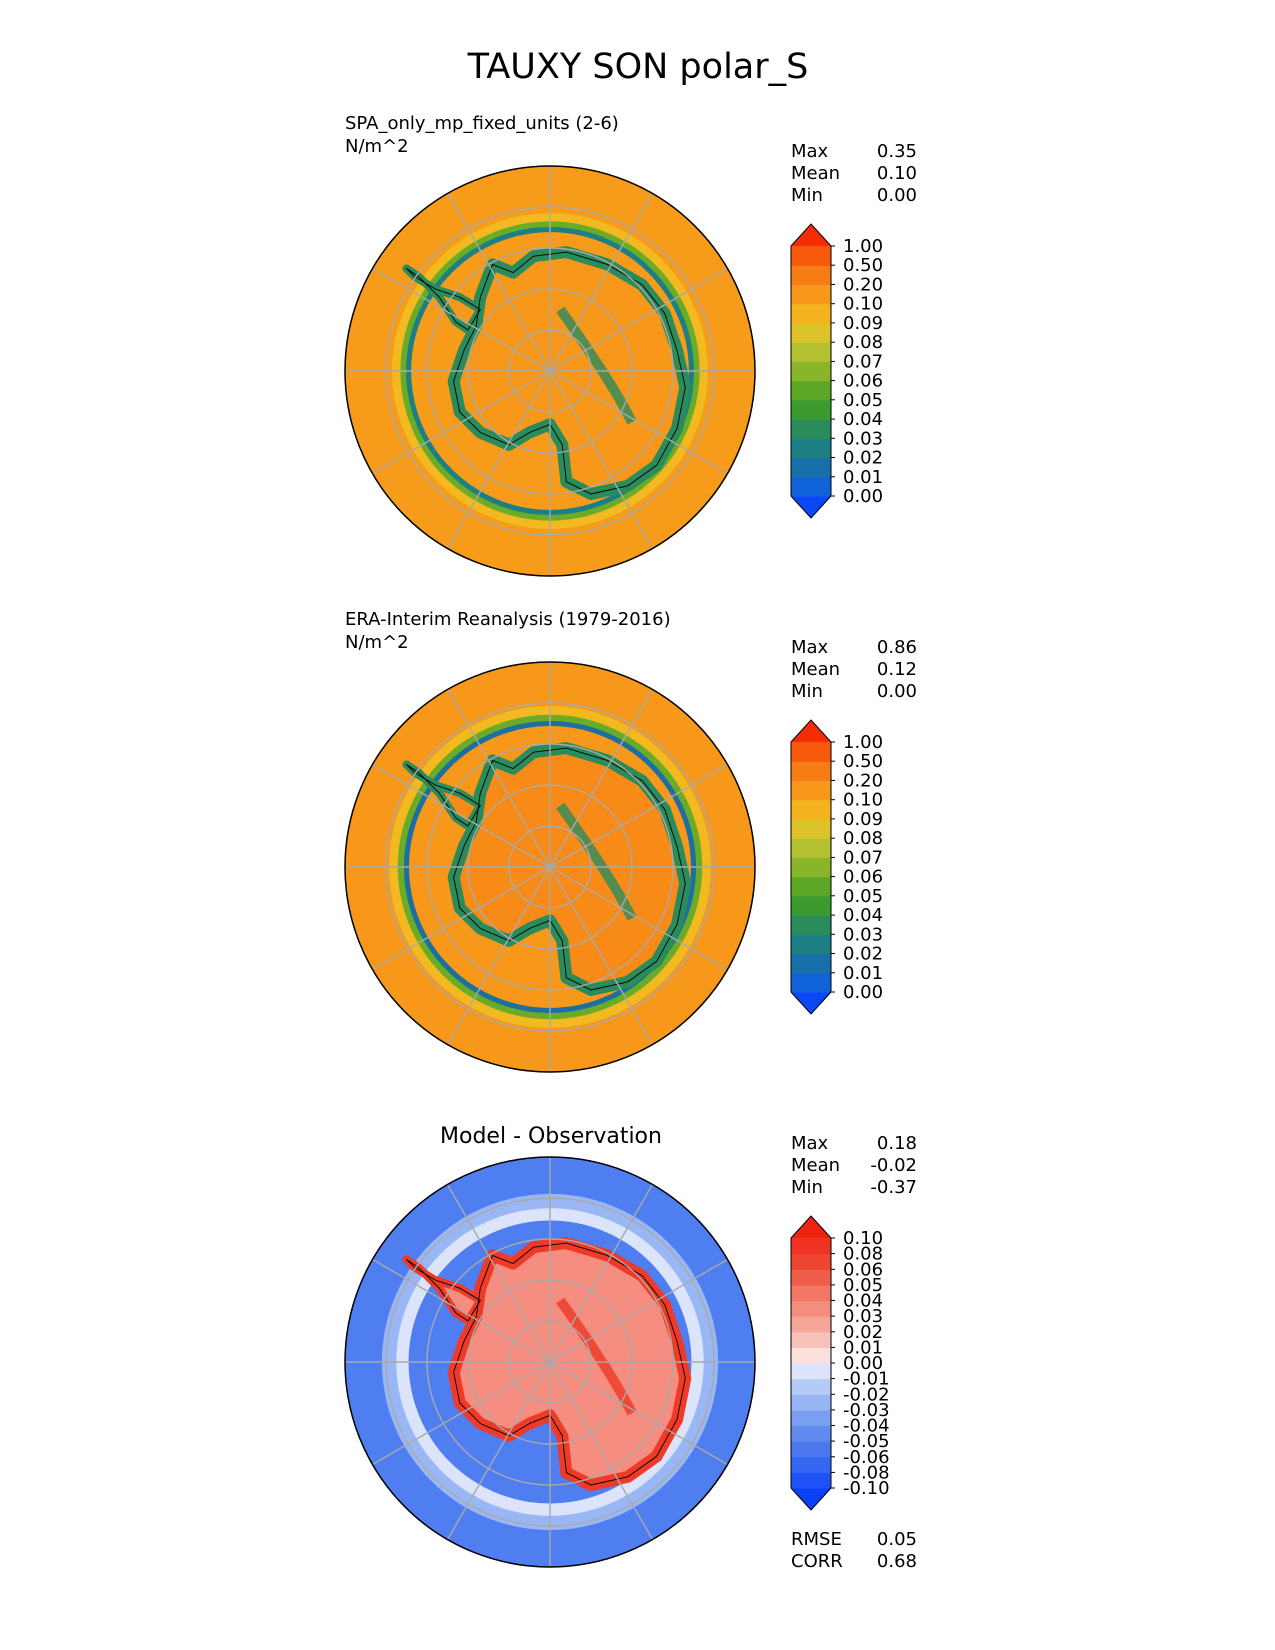  Describe the element at coordinates (897, 173) in the screenshot. I see `stat-value: 0.10` at that location.